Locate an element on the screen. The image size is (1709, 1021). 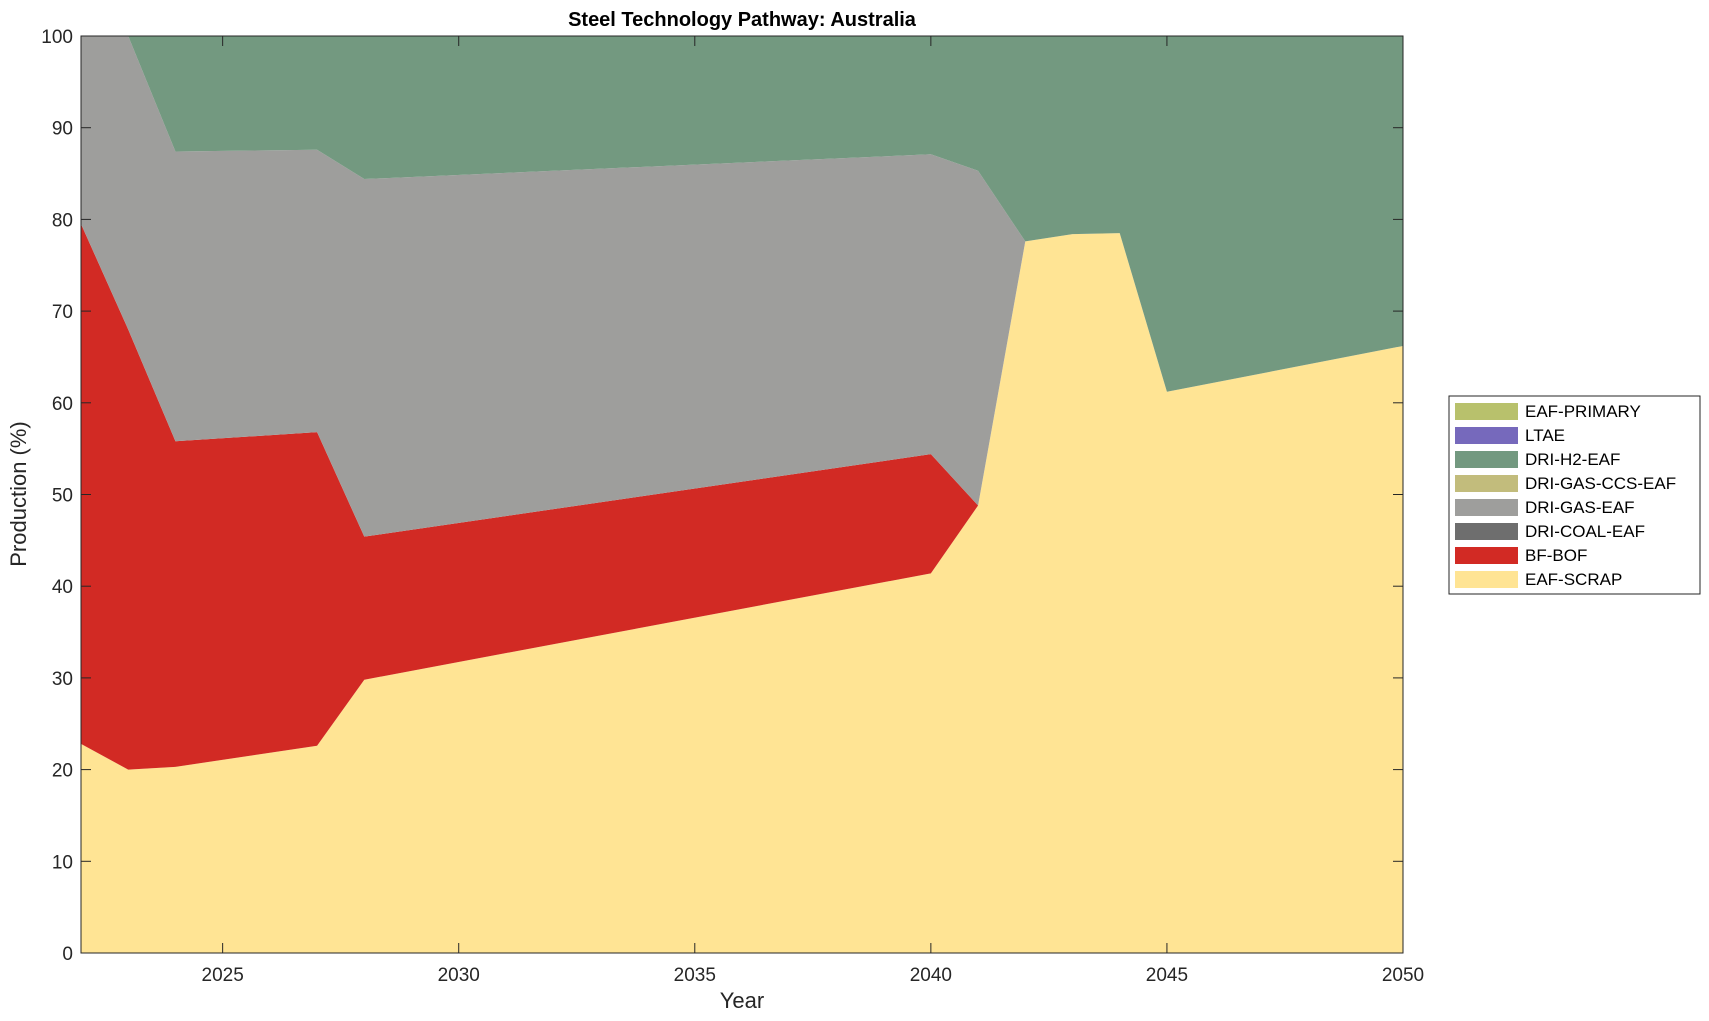
y-tick-label: 40 is located at coordinates (62, 587).